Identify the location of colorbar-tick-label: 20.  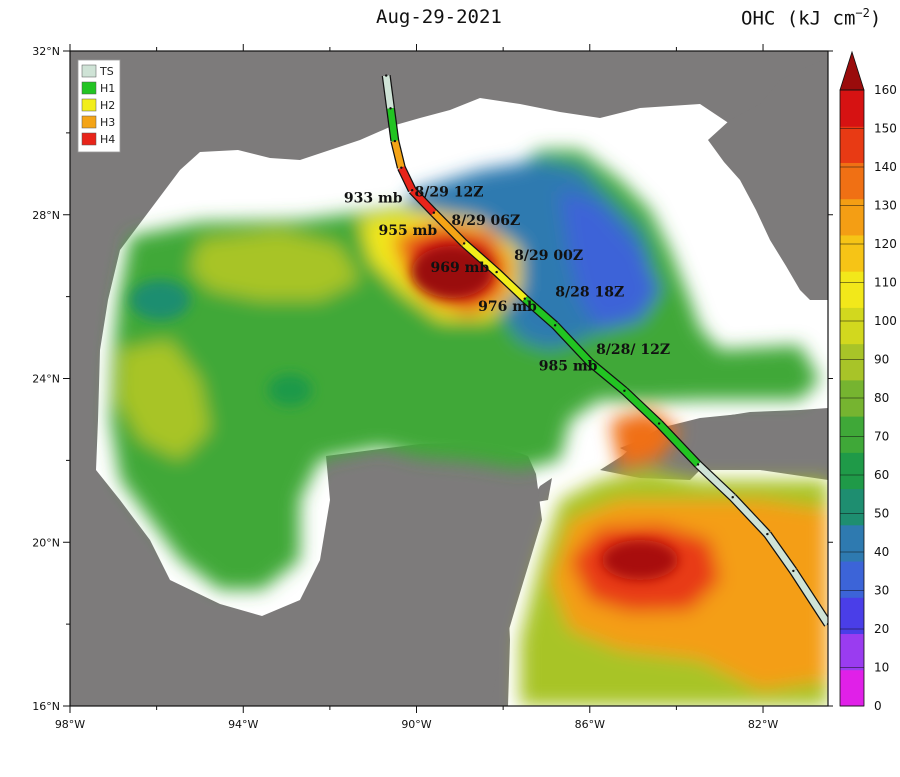
(881, 629).